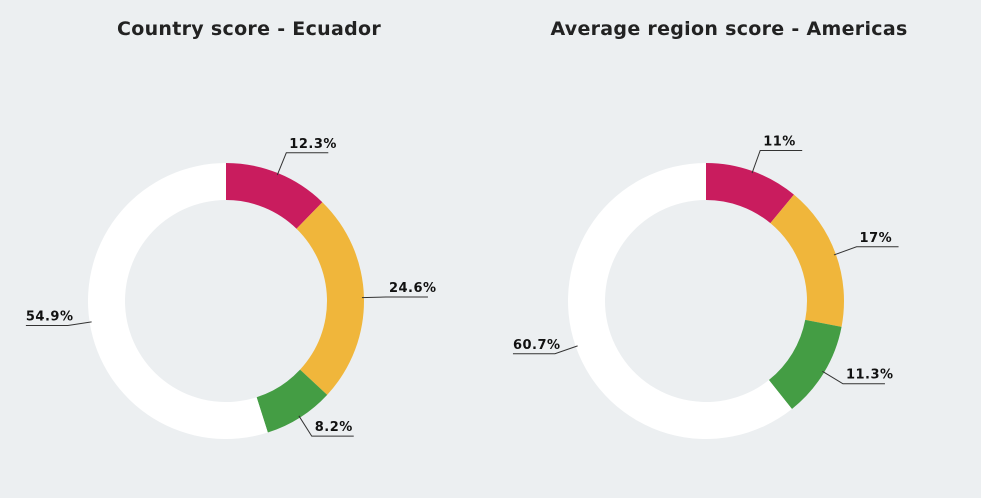 The width and height of the screenshot is (981, 498). I want to click on data-label: 8.2%, so click(334, 427).